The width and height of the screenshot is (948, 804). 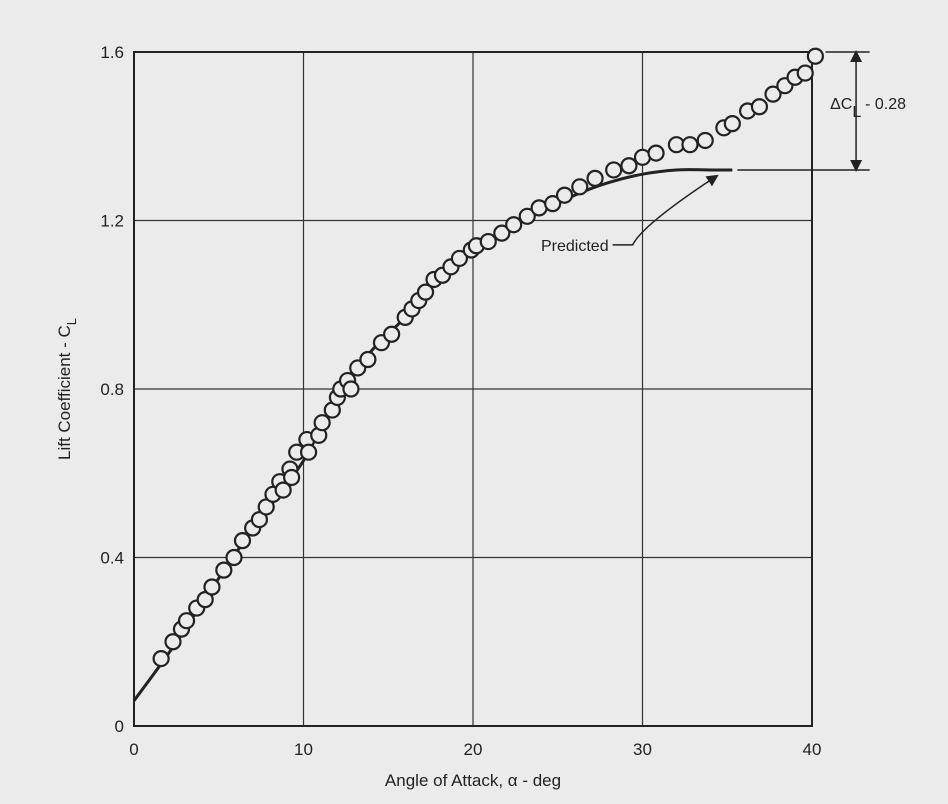 What do you see at coordinates (71, 321) in the screenshot?
I see `y-axis-title-subscript: L` at bounding box center [71, 321].